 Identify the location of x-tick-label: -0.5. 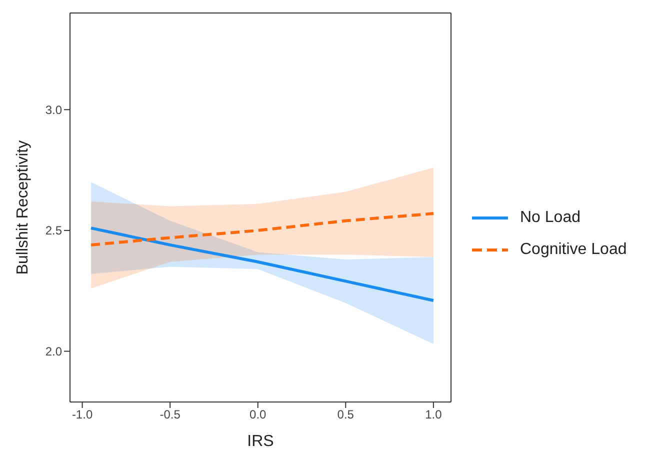
(170, 415).